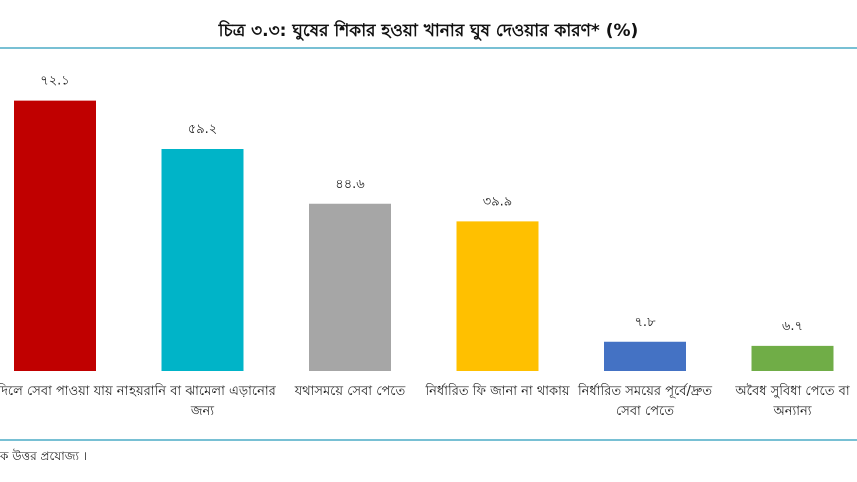  I want to click on x-tick-label: না দিলে সেবা পাওয়া যায় না, so click(64, 391).